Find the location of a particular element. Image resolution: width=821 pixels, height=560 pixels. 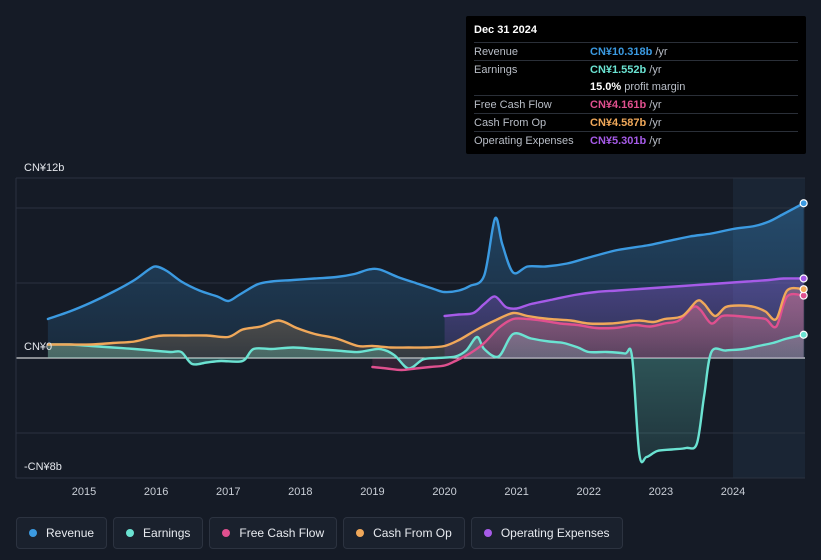

x-tick-label: 2020 is located at coordinates (444, 492).